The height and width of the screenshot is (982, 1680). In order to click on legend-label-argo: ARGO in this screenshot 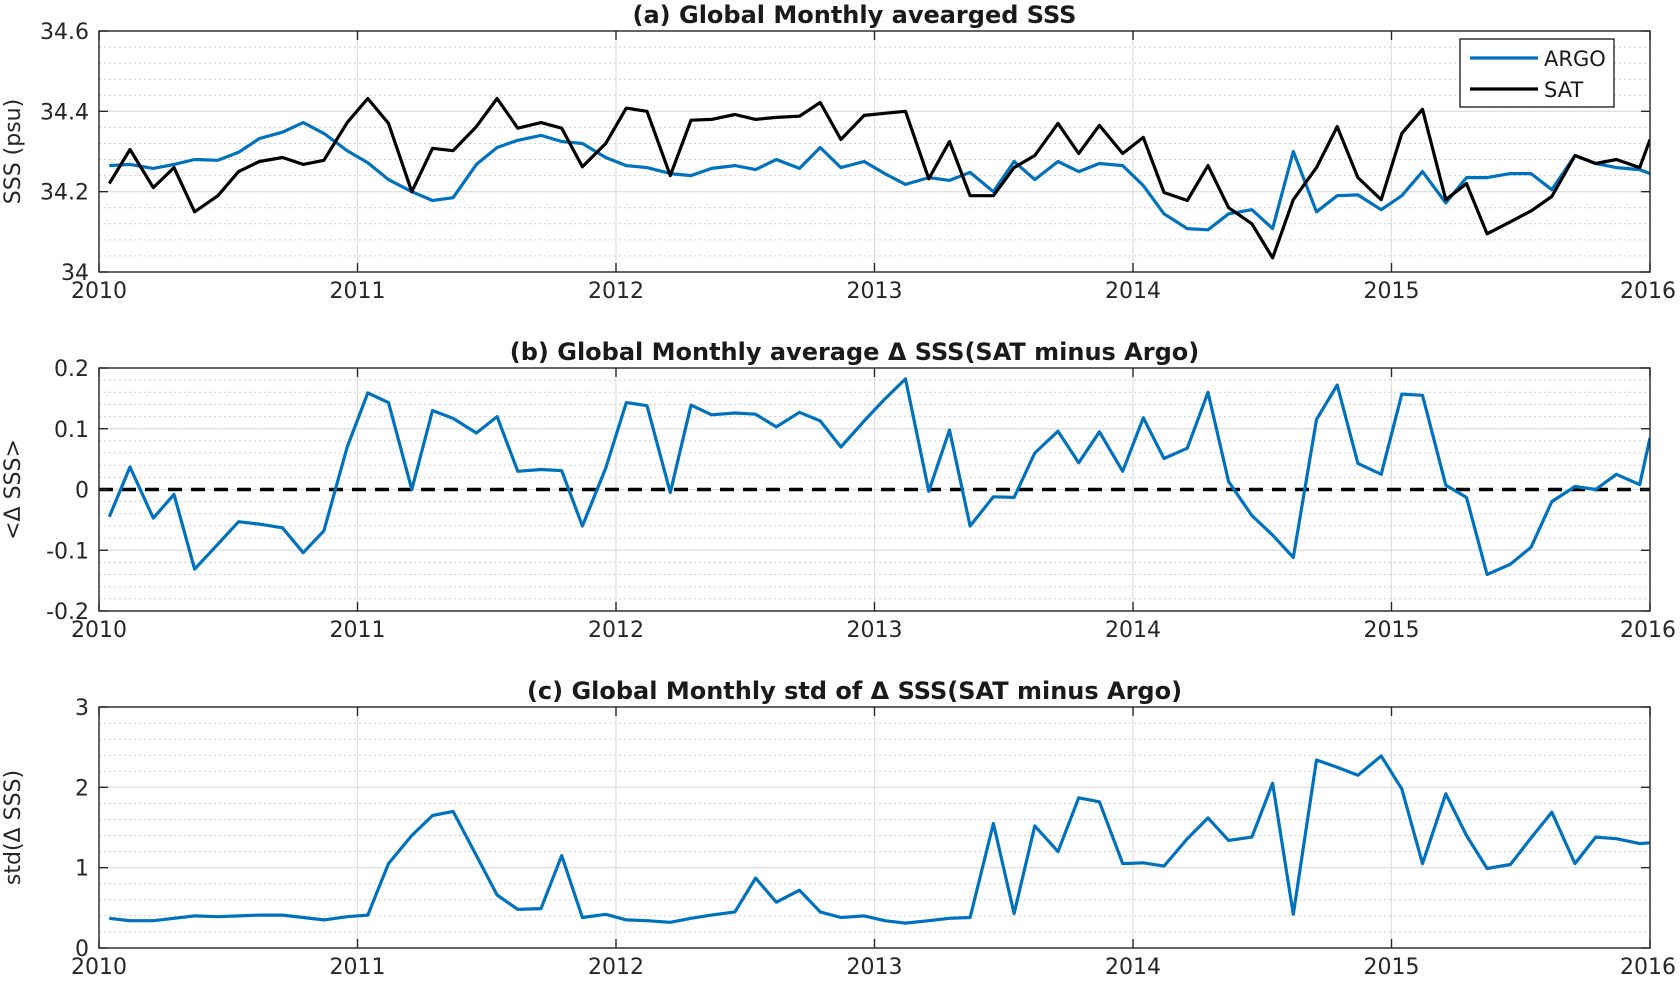, I will do `click(1575, 59)`.